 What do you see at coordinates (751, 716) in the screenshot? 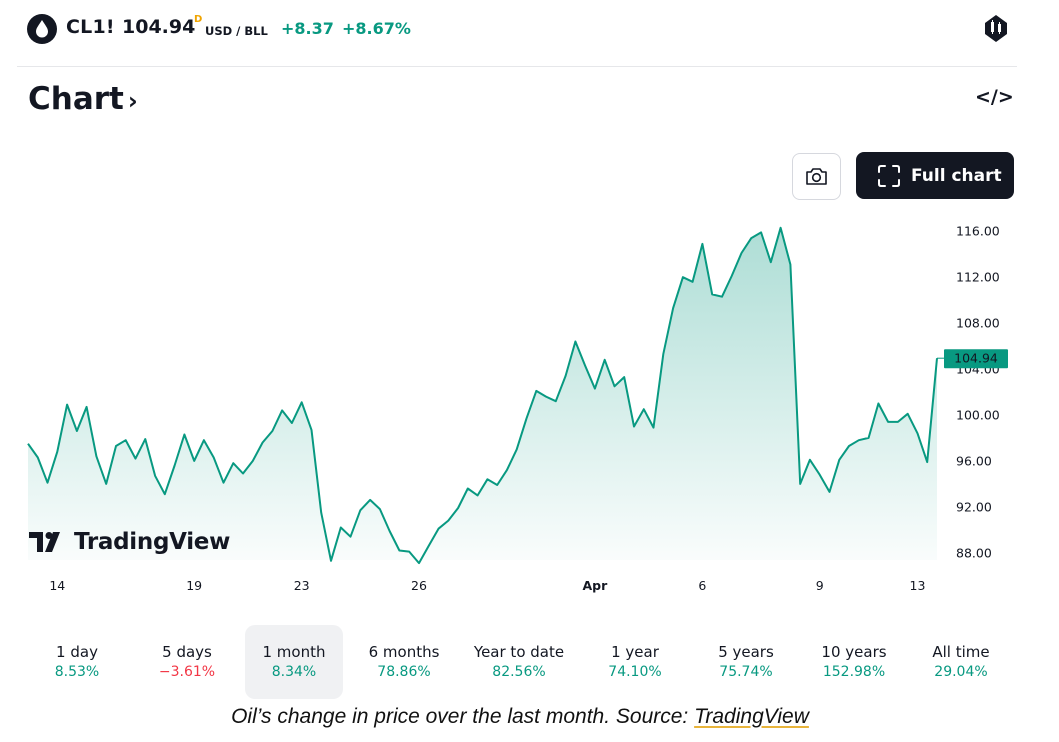
I see `caption-source-link: TradingView` at bounding box center [751, 716].